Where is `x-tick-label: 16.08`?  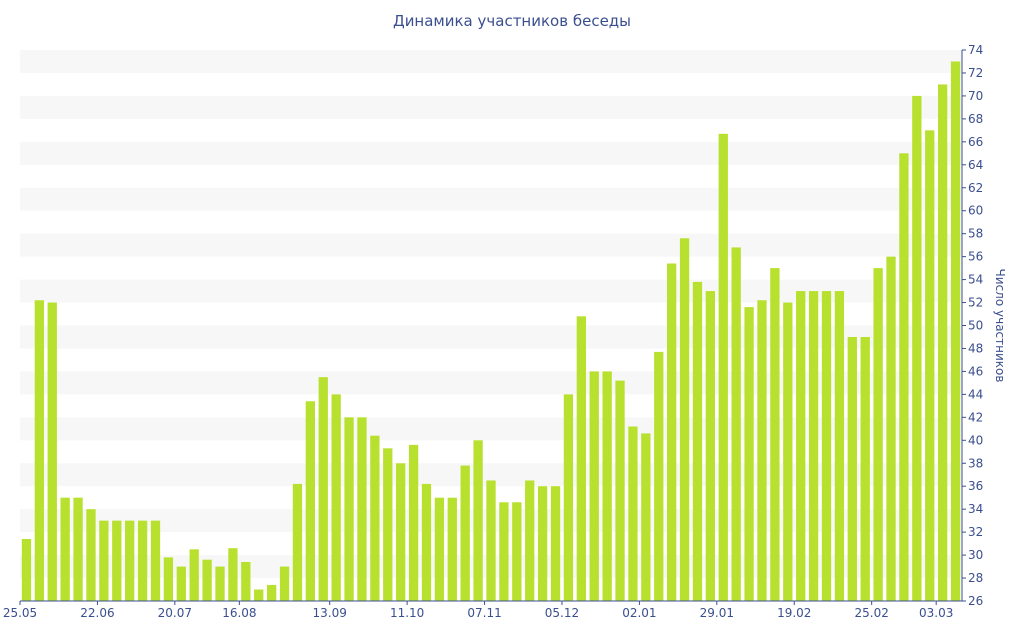 x-tick-label: 16.08 is located at coordinates (239, 613).